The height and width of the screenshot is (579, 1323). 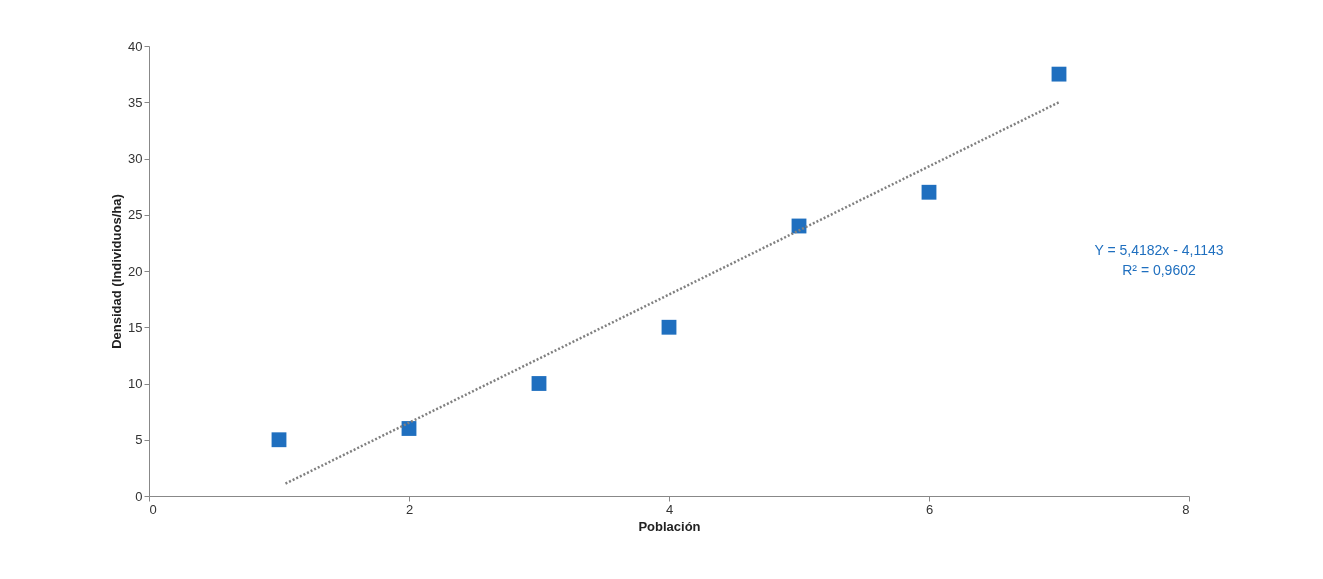 What do you see at coordinates (669, 526) in the screenshot?
I see `x-axis-title: Población` at bounding box center [669, 526].